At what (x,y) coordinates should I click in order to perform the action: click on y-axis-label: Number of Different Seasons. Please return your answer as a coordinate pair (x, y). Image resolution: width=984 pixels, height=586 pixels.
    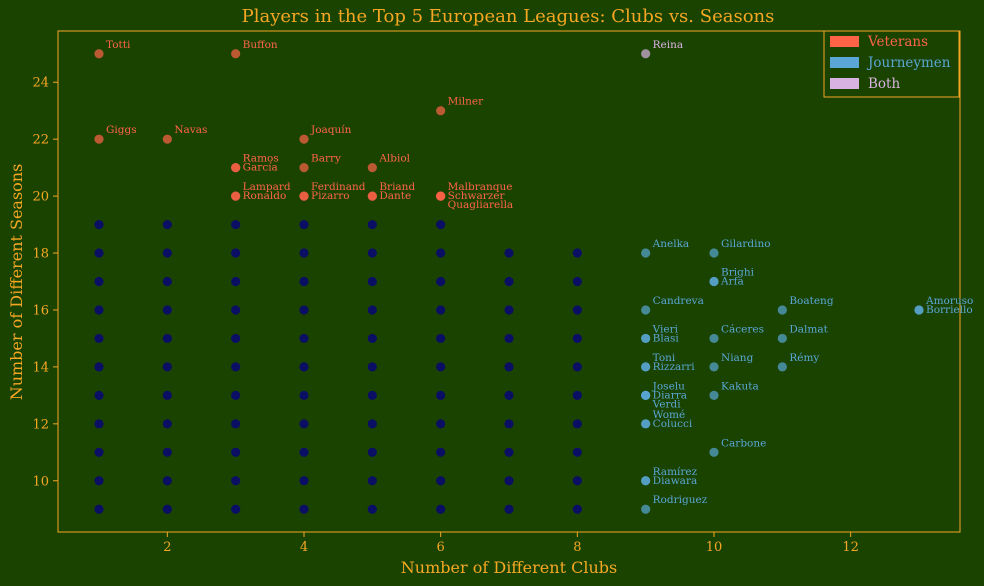
    Looking at the image, I should click on (16, 282).